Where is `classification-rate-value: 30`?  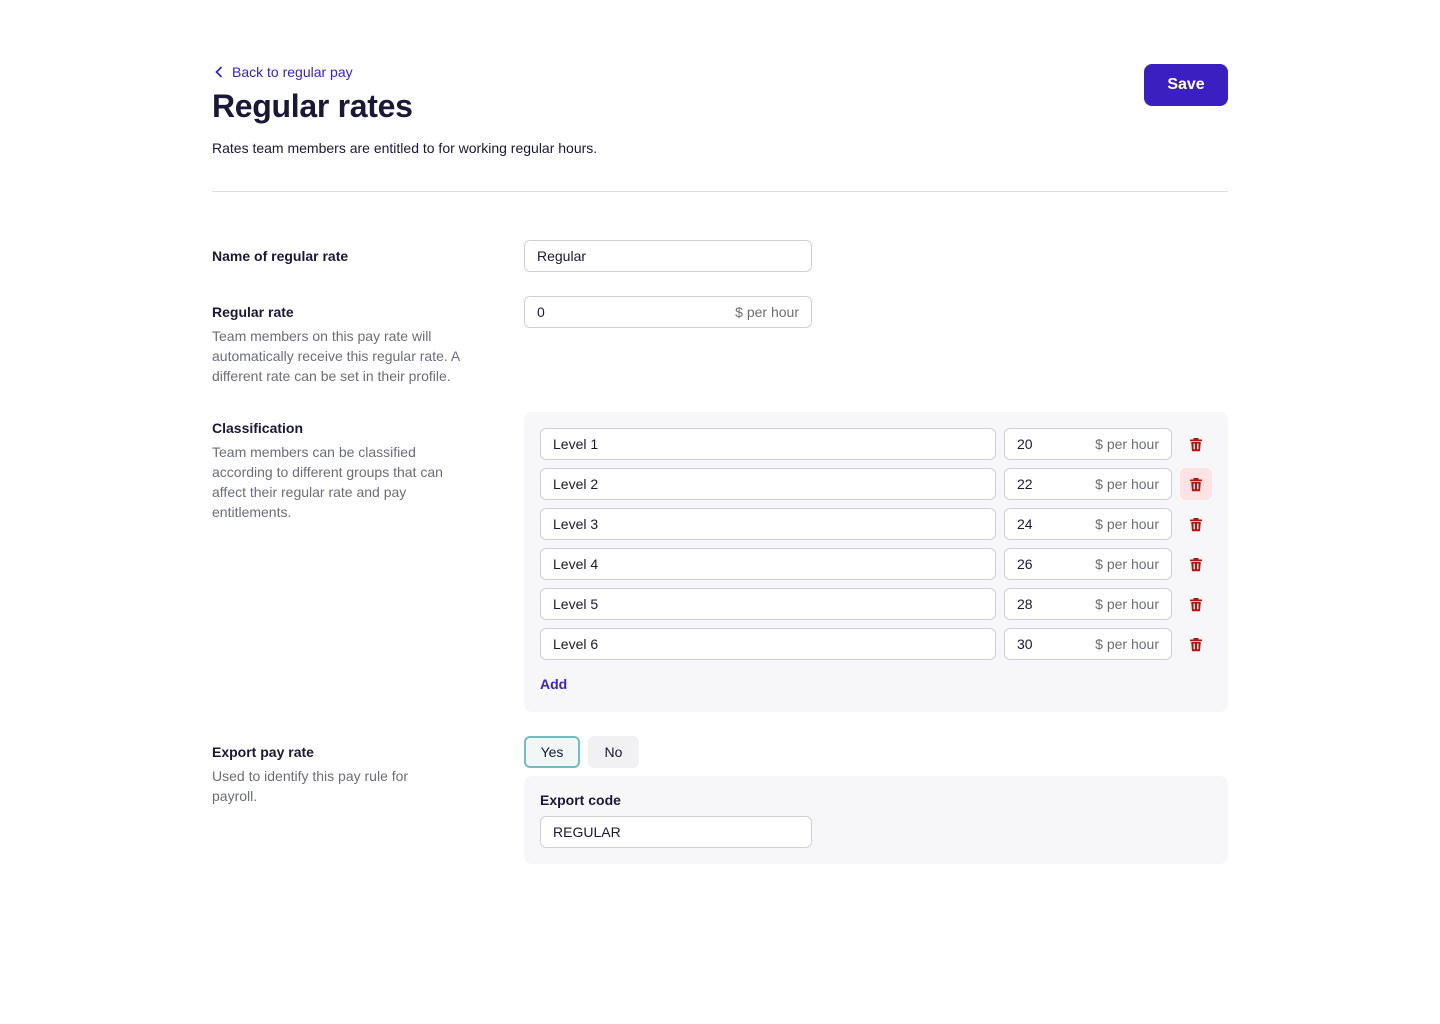
classification-rate-value: 30 is located at coordinates (1025, 644).